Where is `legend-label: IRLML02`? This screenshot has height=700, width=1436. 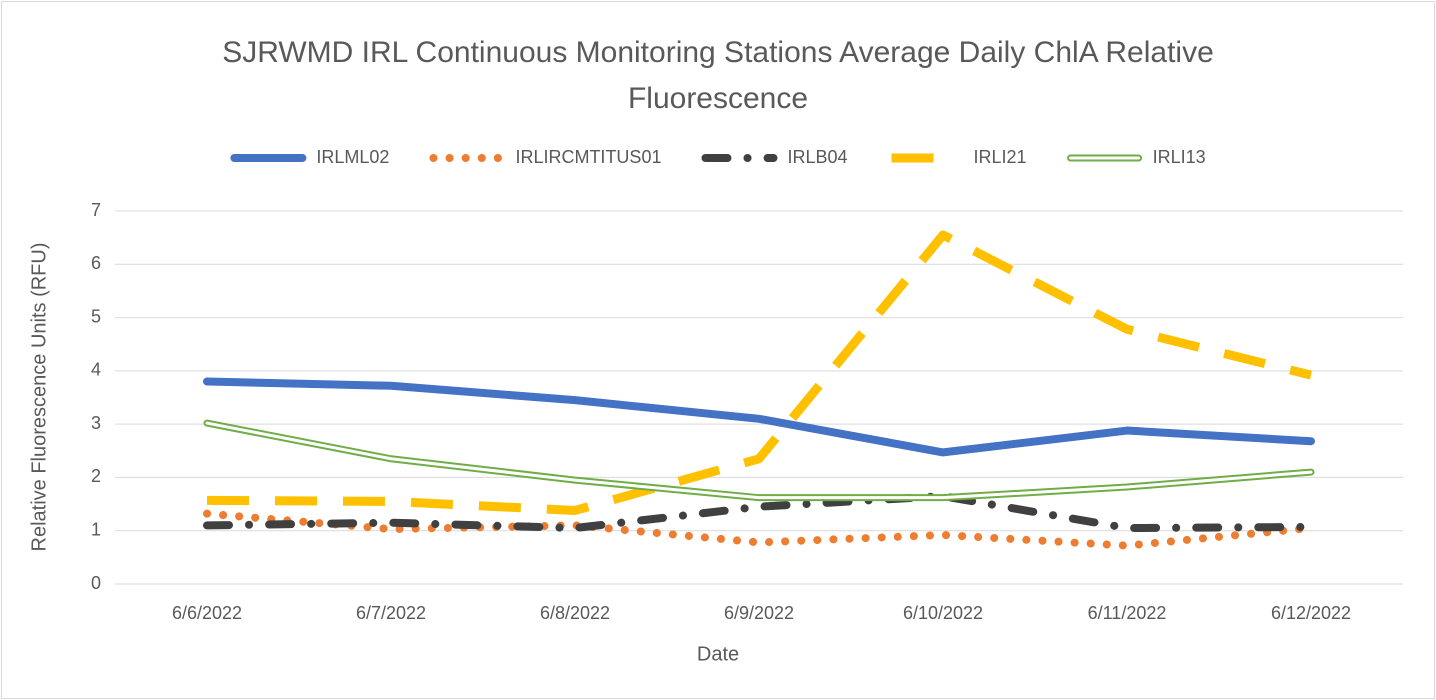
legend-label: IRLML02 is located at coordinates (352, 157).